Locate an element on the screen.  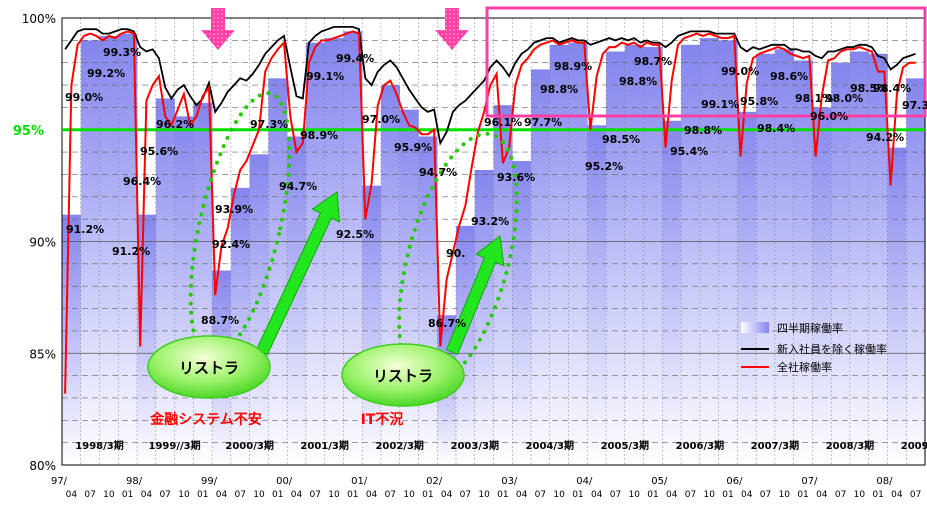
restructuring-label-2: リストラ is located at coordinates (403, 376).